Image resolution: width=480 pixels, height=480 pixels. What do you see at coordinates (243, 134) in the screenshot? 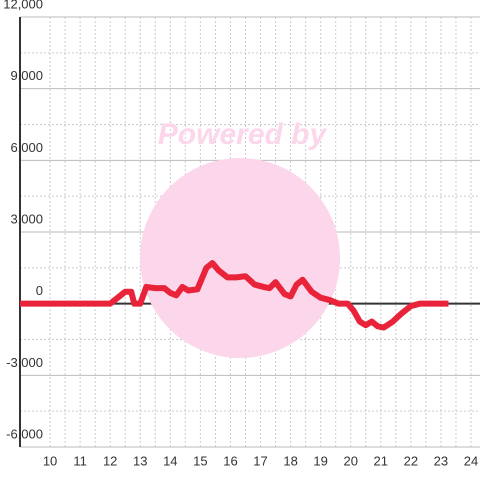
I see `watermark-text: Powered by` at bounding box center [243, 134].